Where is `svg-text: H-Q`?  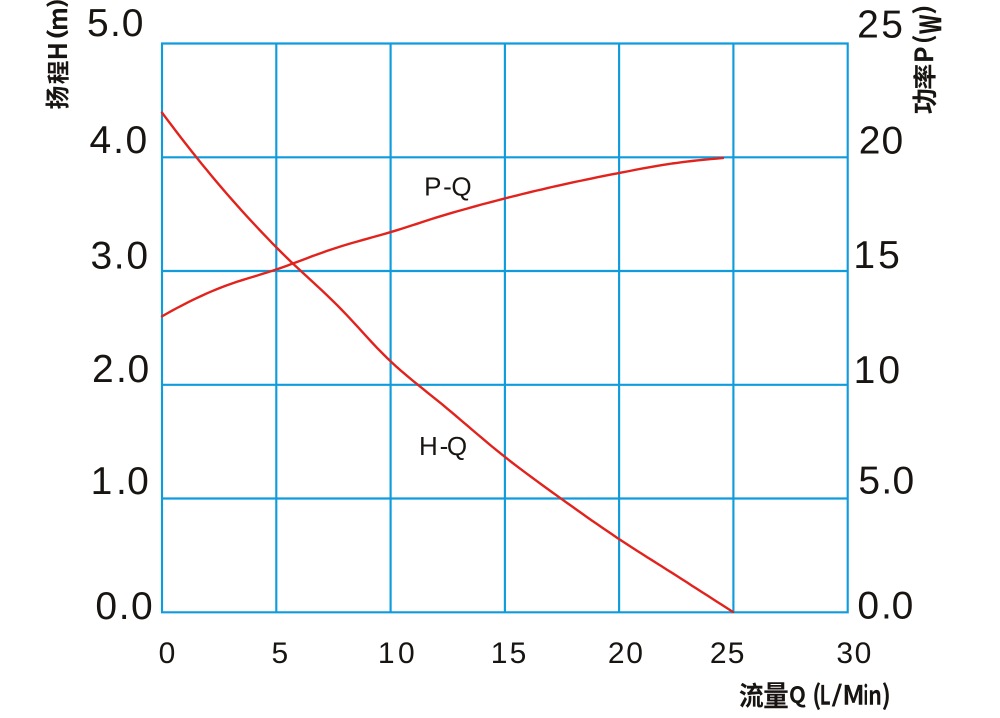 svg-text: H-Q is located at coordinates (443, 446).